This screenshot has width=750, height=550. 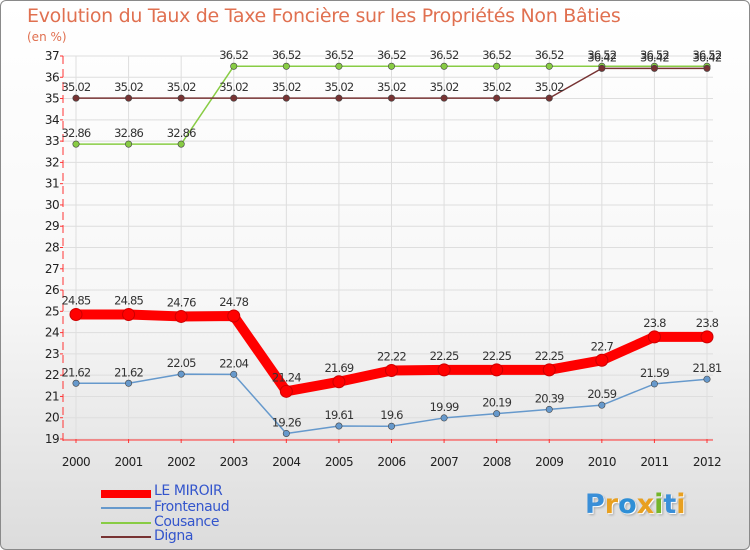 I want to click on x-tick-label: 2007, so click(x=444, y=462).